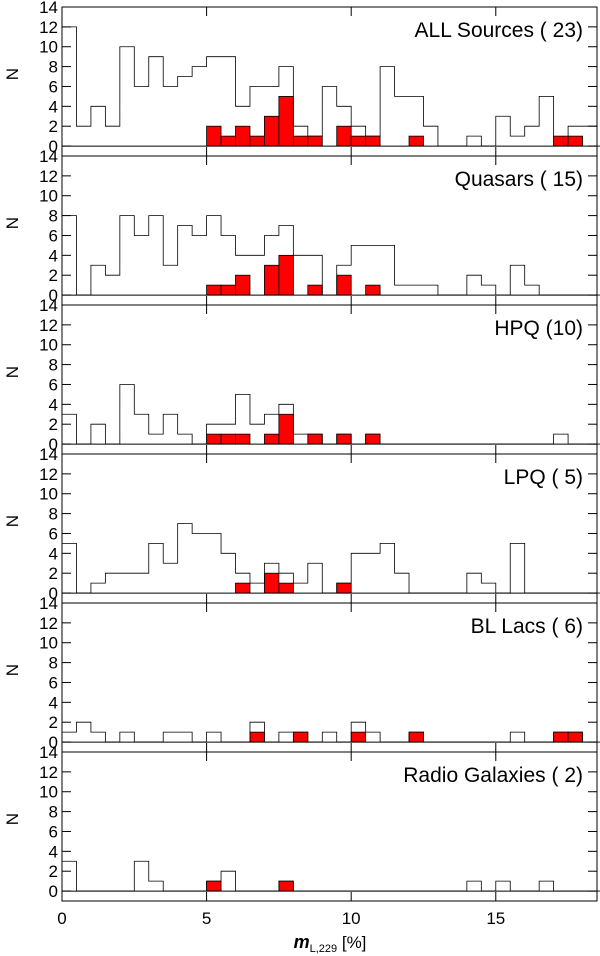  Describe the element at coordinates (519, 179) in the screenshot. I see `panel-title: Quasars ( 15)` at that location.